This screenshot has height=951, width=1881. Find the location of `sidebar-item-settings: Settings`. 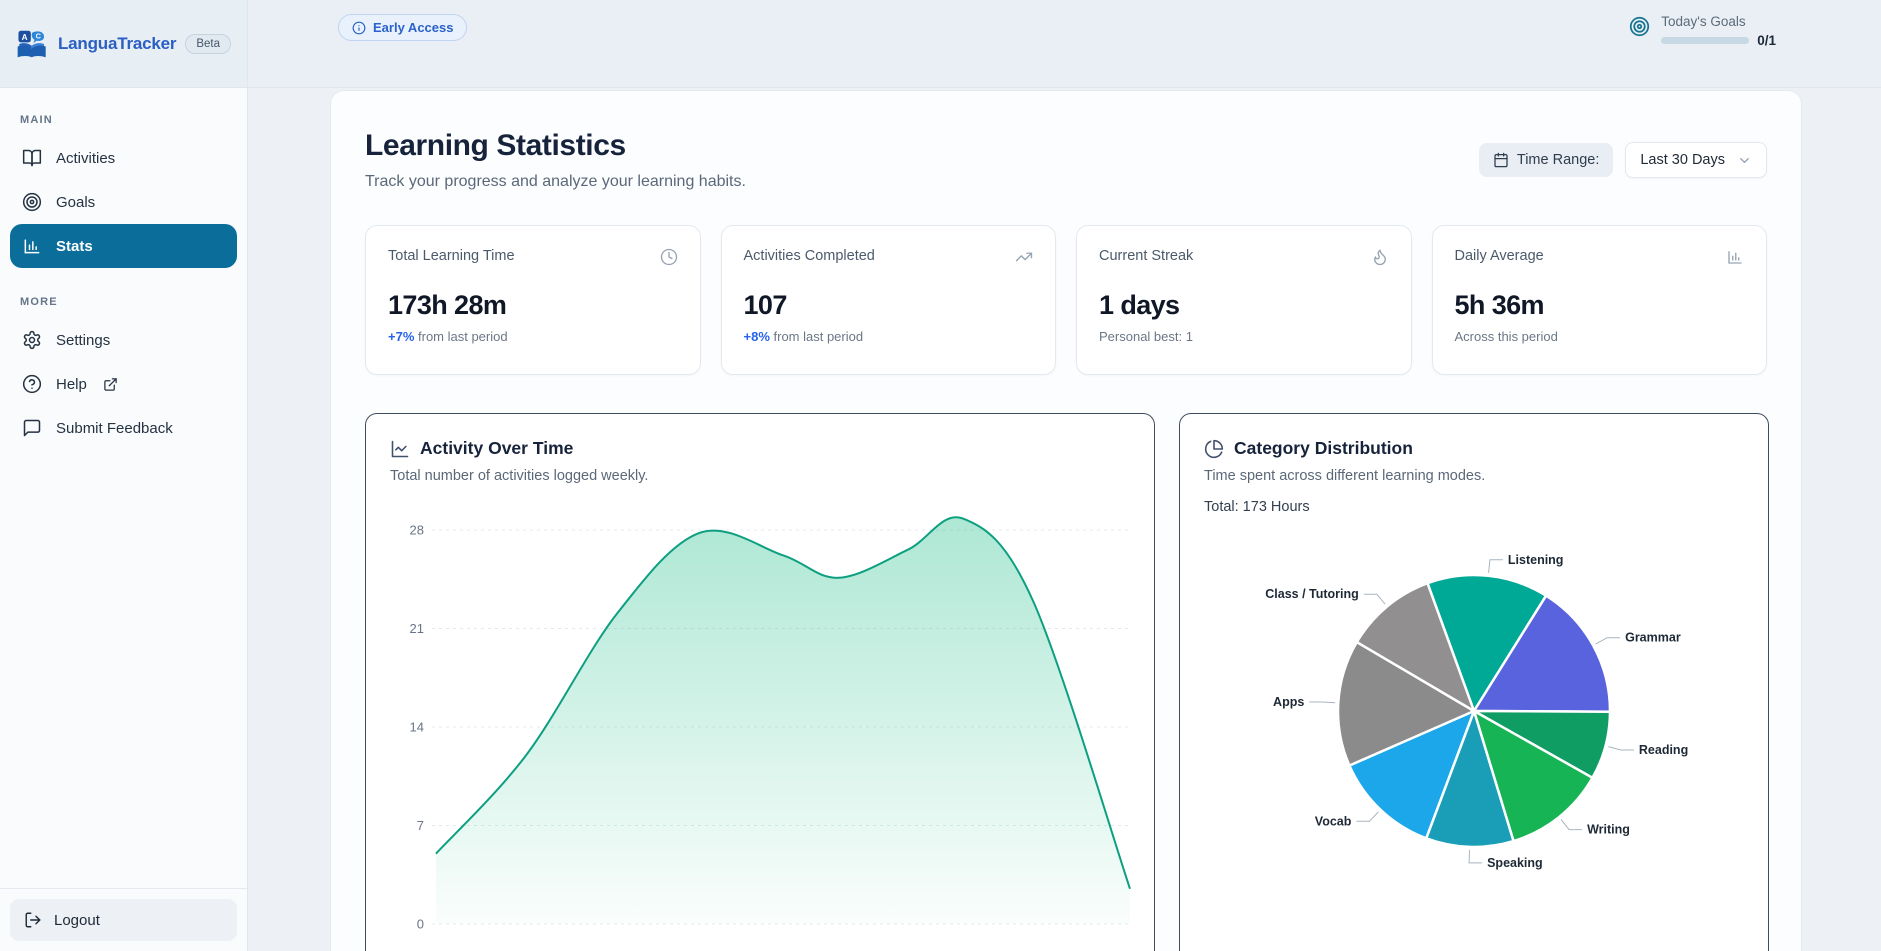

sidebar-item-settings: Settings is located at coordinates (123, 340).